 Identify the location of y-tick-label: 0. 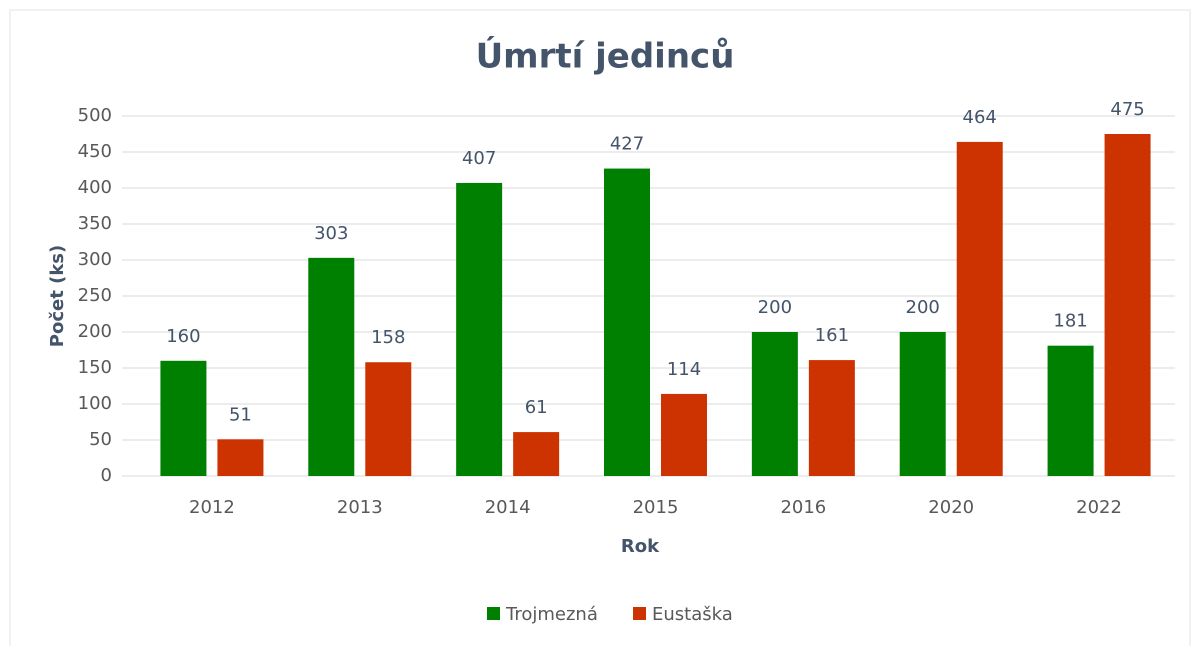
(106, 475).